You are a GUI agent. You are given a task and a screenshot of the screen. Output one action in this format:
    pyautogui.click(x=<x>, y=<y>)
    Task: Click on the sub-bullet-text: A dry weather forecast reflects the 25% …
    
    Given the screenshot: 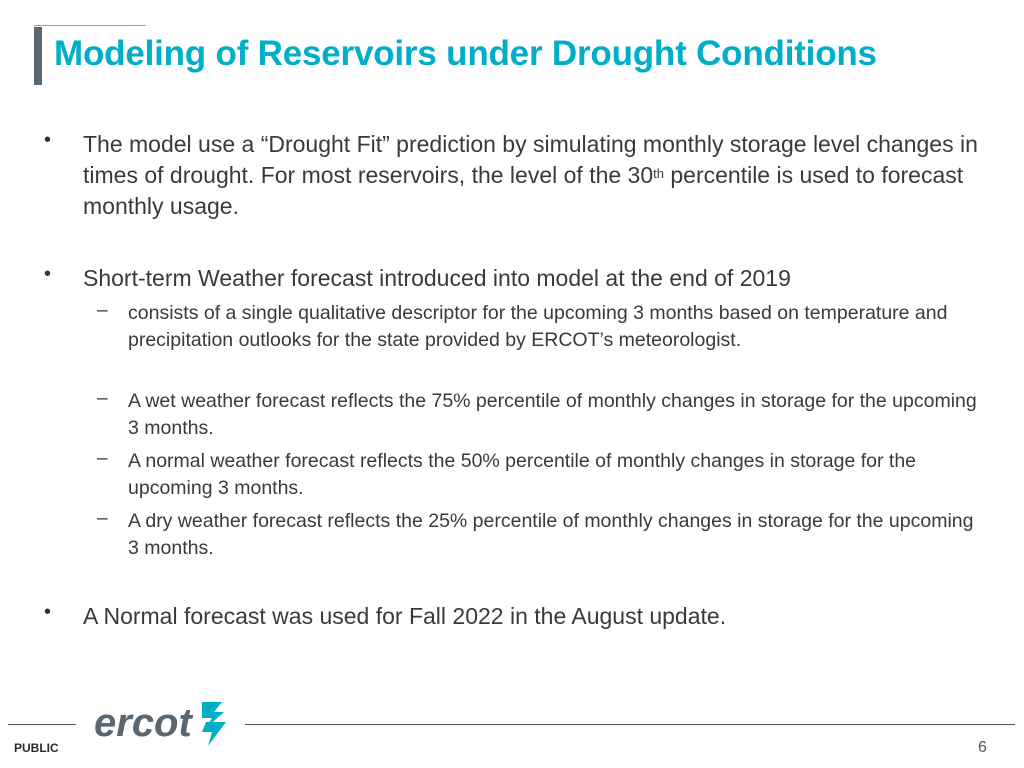 What is the action you would take?
    pyautogui.click(x=551, y=534)
    